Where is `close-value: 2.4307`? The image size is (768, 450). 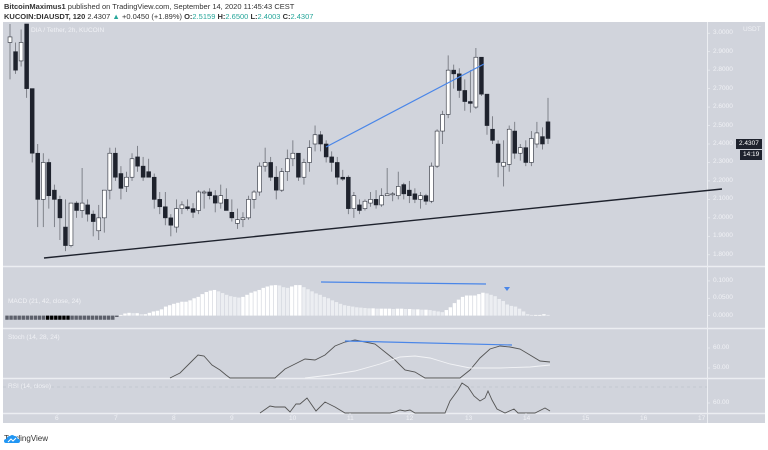 close-value: 2.4307 is located at coordinates (302, 16).